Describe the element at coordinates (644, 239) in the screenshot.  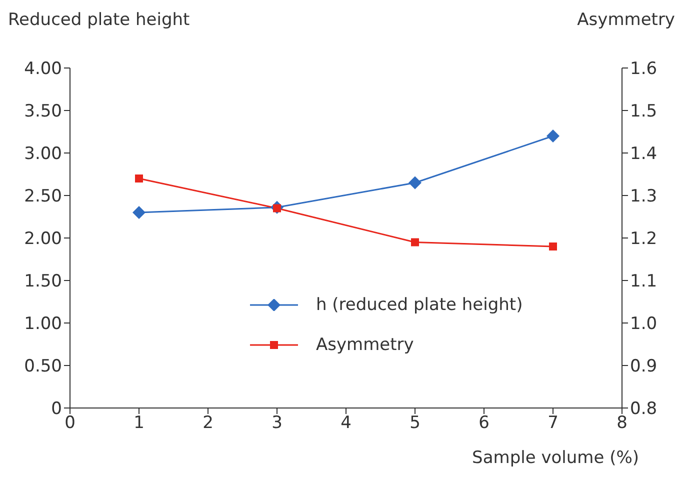
I see `y2-tick-label: 1.2` at that location.